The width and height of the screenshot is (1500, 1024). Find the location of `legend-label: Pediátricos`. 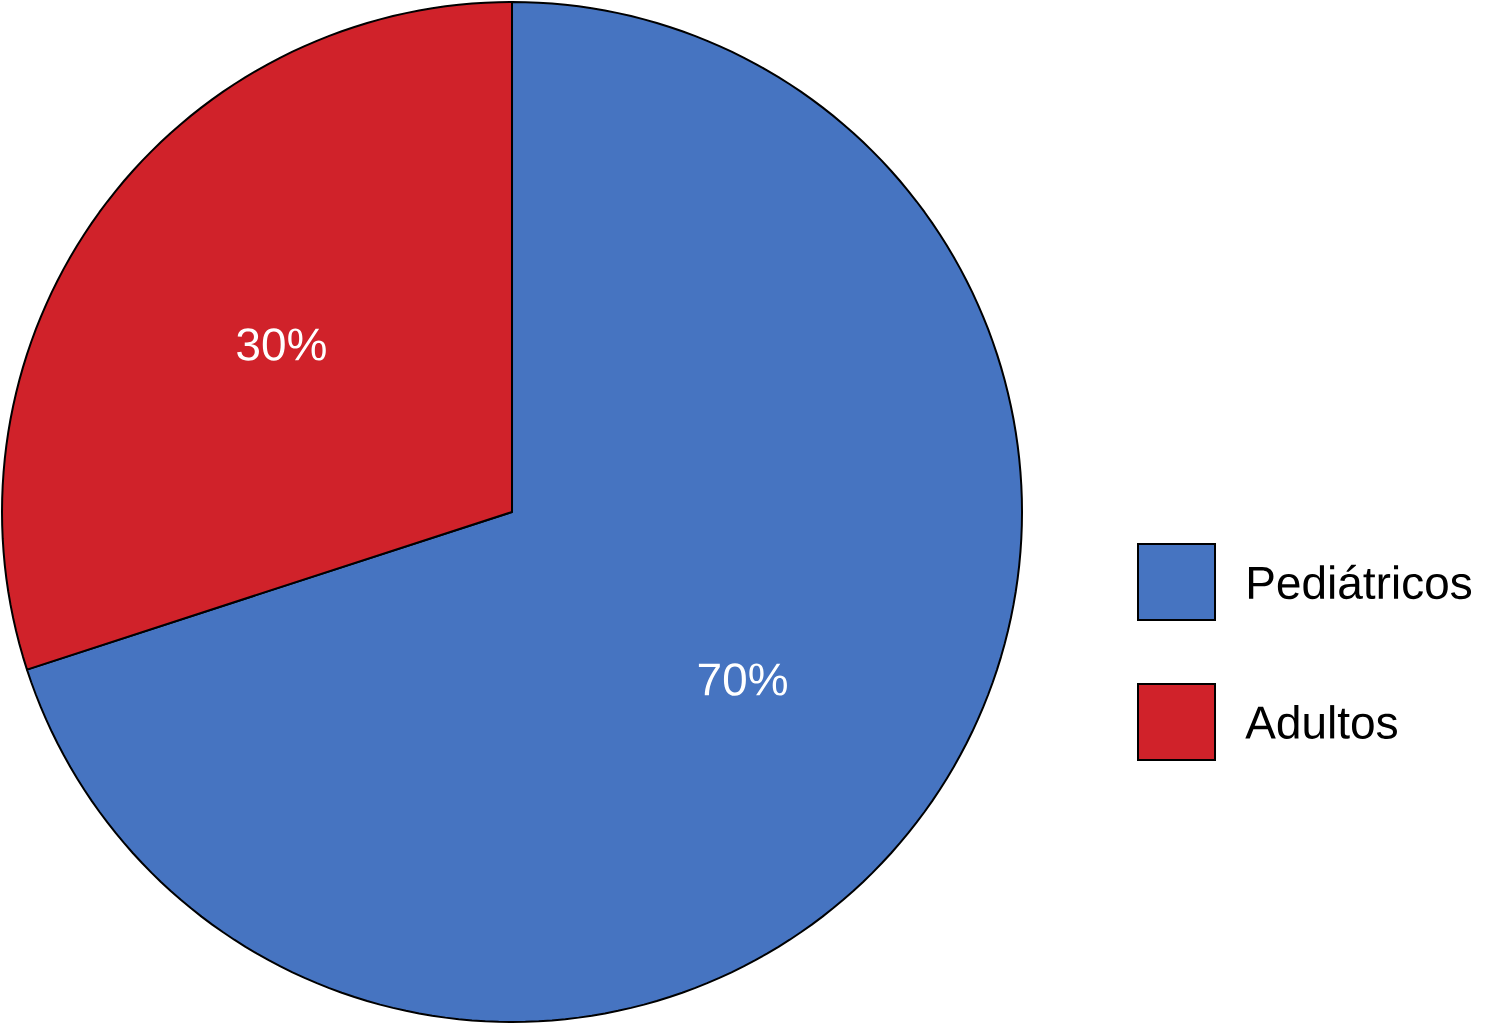

legend-label: Pediátricos is located at coordinates (1360, 582).